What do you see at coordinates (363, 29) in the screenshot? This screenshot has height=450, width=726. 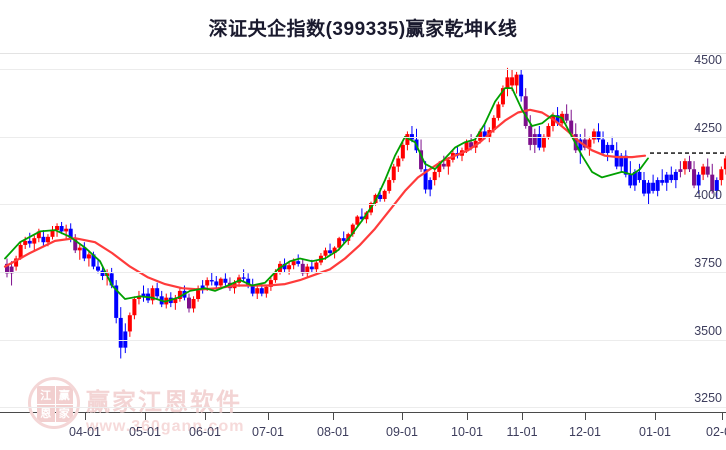 I see `page-title: 深证央企指数(399335)赢家乾坤K线` at bounding box center [363, 29].